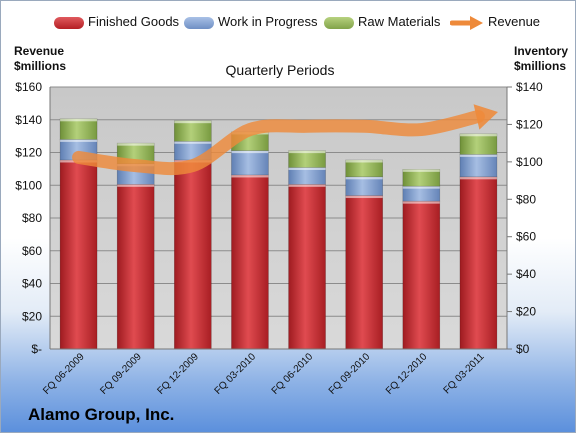 Image resolution: width=576 pixels, height=433 pixels. Describe the element at coordinates (36, 349) in the screenshot. I see `left-tick-label: $-` at that location.